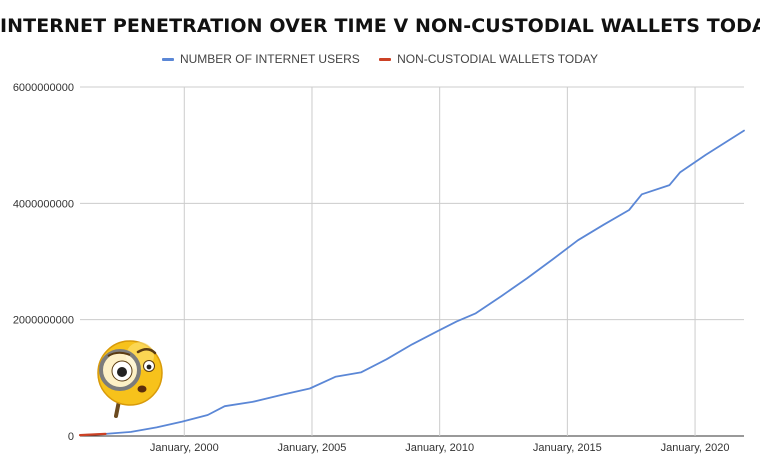 Image resolution: width=760 pixels, height=467 pixels. Describe the element at coordinates (439, 448) in the screenshot. I see `x-tick-label-2: January, 2010` at that location.